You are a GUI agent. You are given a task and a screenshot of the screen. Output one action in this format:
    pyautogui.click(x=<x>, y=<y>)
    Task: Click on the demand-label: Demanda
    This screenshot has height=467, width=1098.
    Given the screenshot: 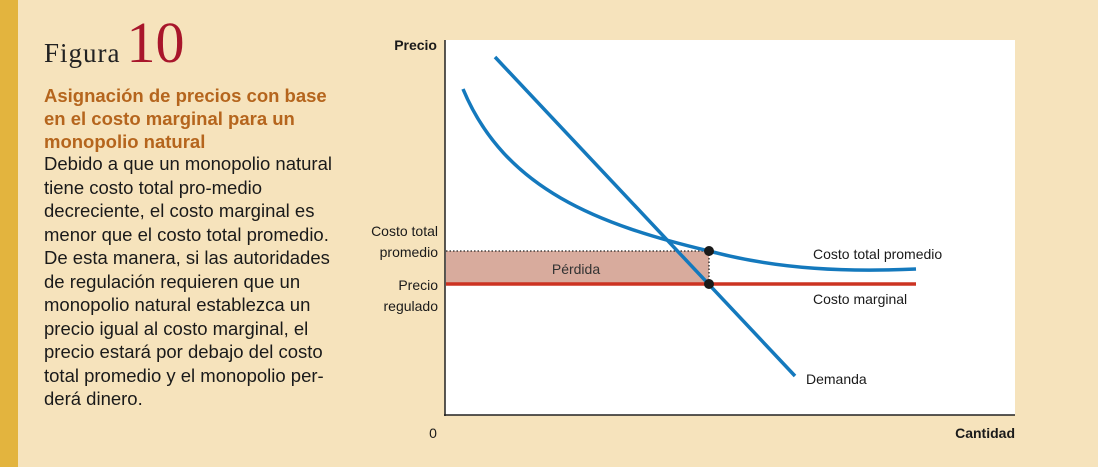 What is the action you would take?
    pyautogui.click(x=836, y=379)
    